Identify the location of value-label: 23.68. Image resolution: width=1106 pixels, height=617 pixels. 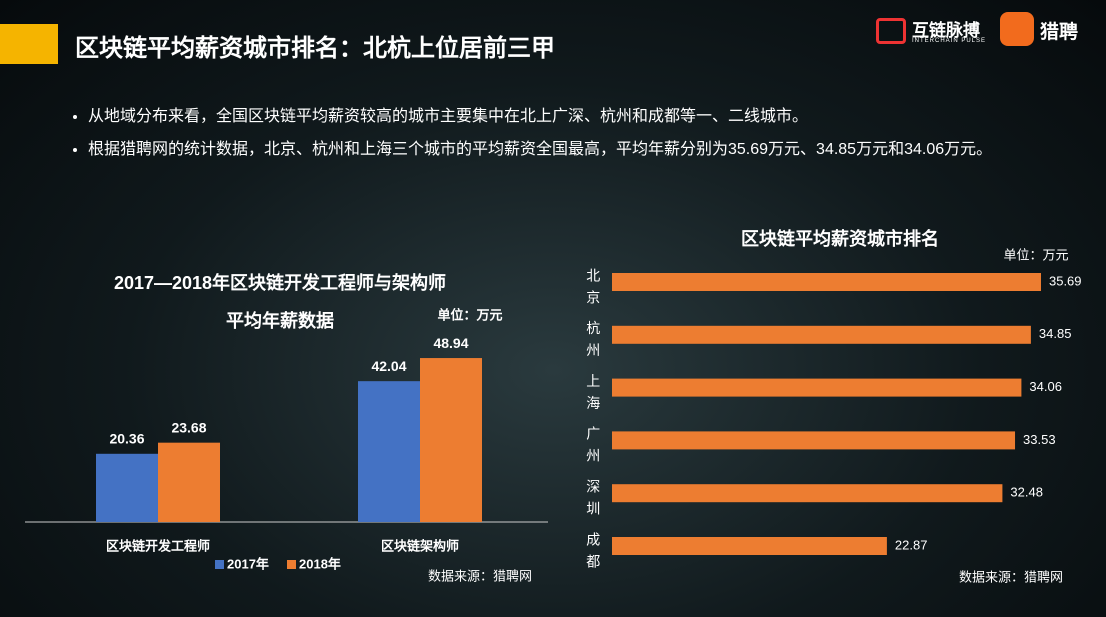
(188, 427).